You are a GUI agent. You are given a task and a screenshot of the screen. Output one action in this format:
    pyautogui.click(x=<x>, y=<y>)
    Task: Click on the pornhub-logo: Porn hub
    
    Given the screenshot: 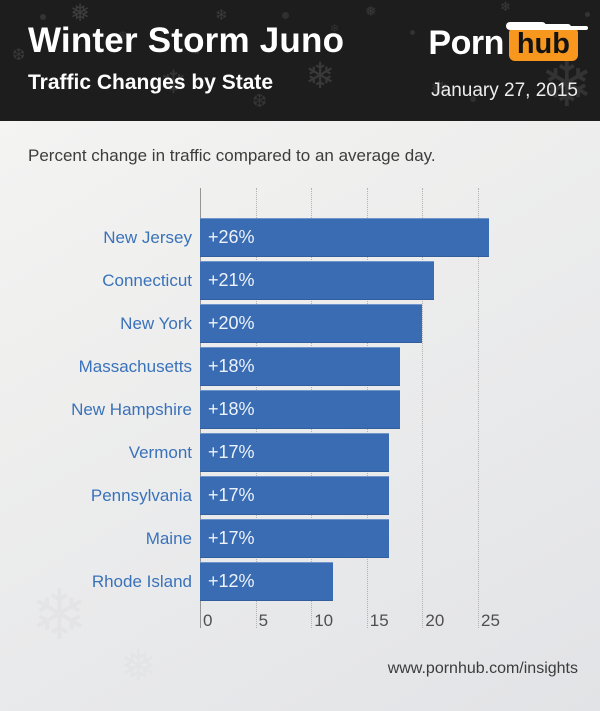 What is the action you would take?
    pyautogui.click(x=503, y=42)
    